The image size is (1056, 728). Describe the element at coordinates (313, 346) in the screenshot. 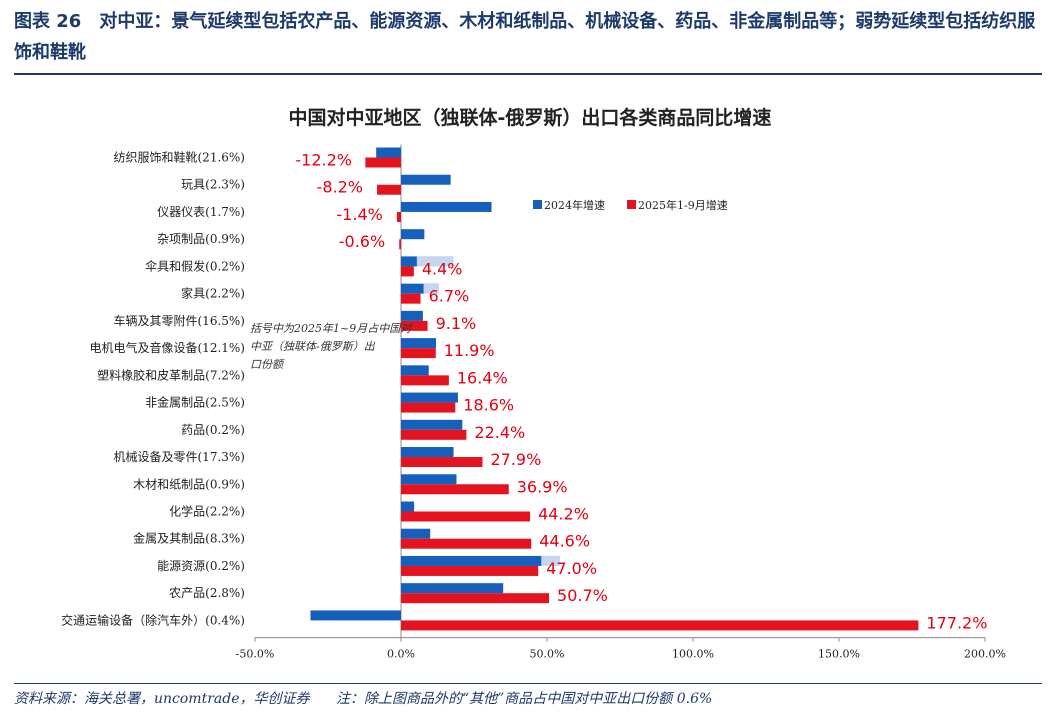

I see `annotation-line: 中亚（独联体-俄罗斯）出` at that location.